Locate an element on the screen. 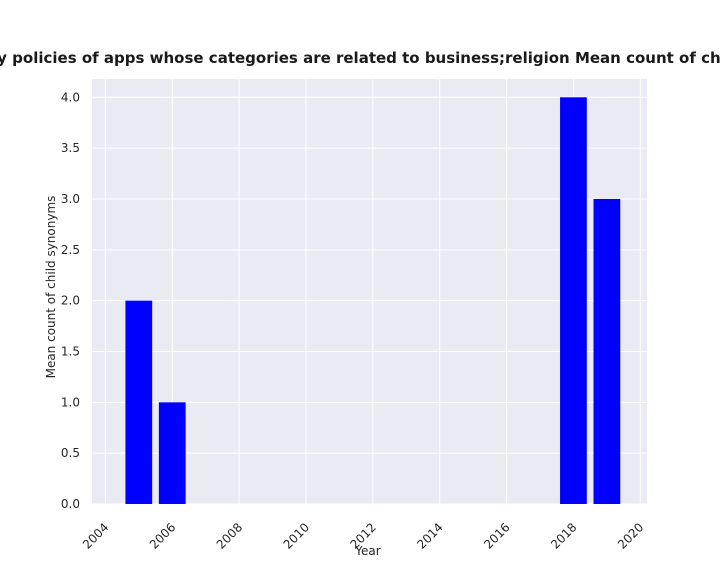  x-tick-label: 2006 is located at coordinates (162, 535).